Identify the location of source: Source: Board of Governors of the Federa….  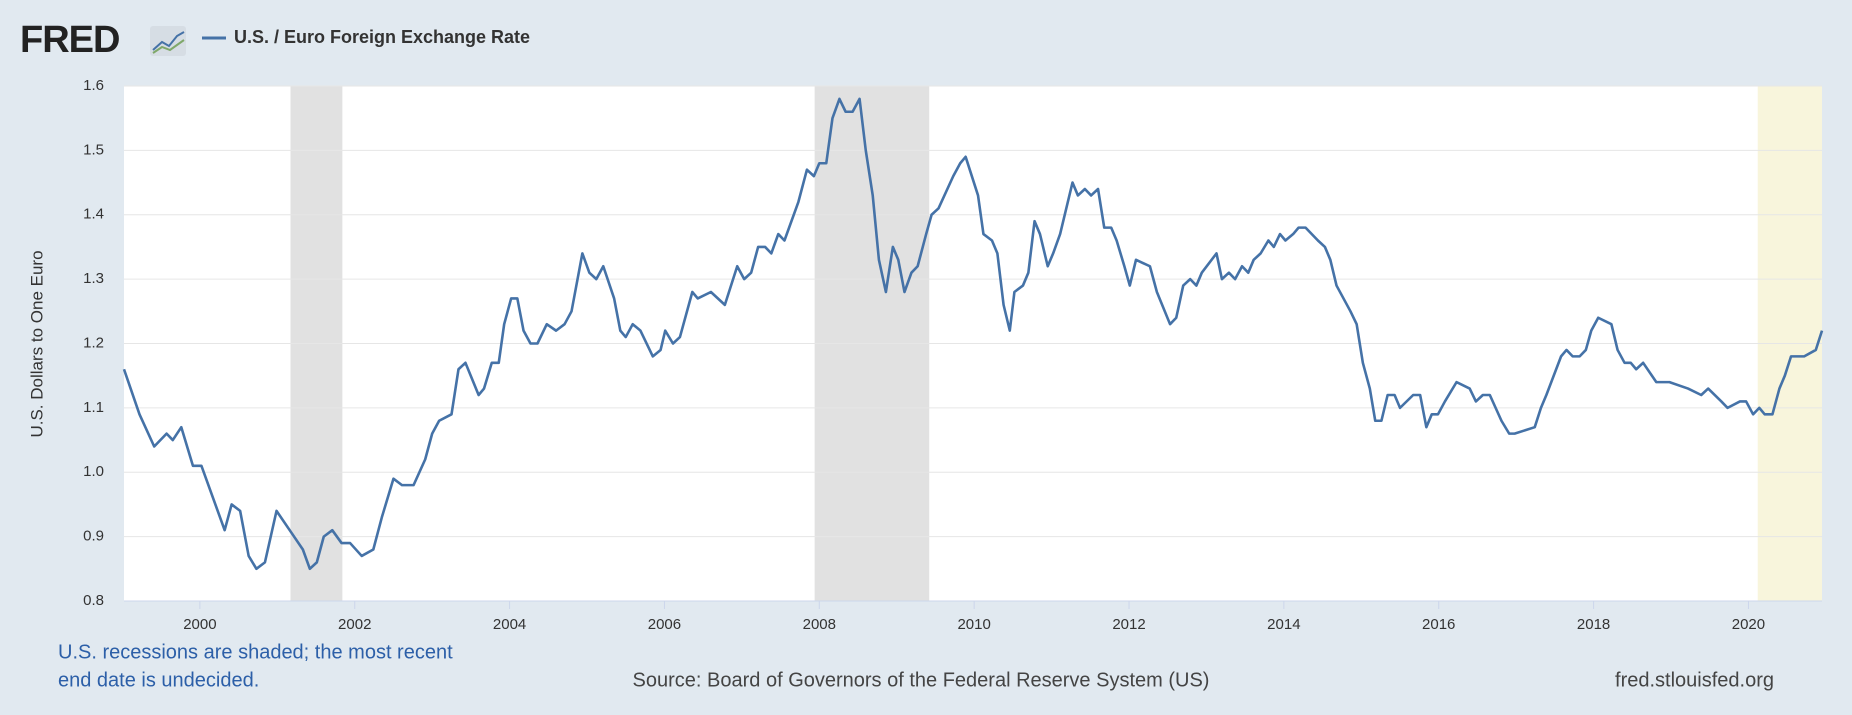
(921, 680).